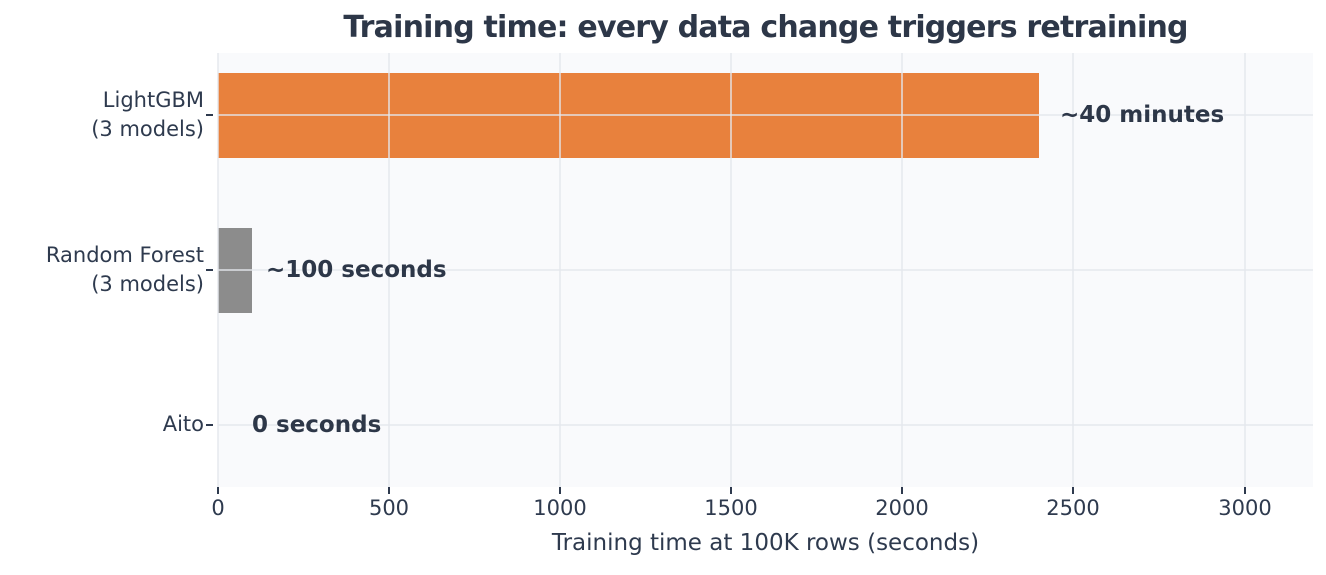  I want to click on x-tick-label: 1000, so click(560, 508).